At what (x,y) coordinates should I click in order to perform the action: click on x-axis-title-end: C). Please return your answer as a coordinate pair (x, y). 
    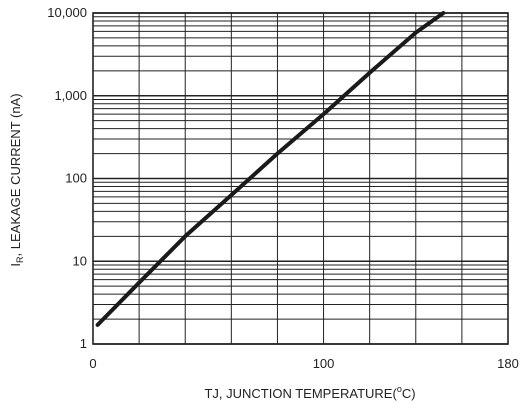
    Looking at the image, I should click on (409, 393).